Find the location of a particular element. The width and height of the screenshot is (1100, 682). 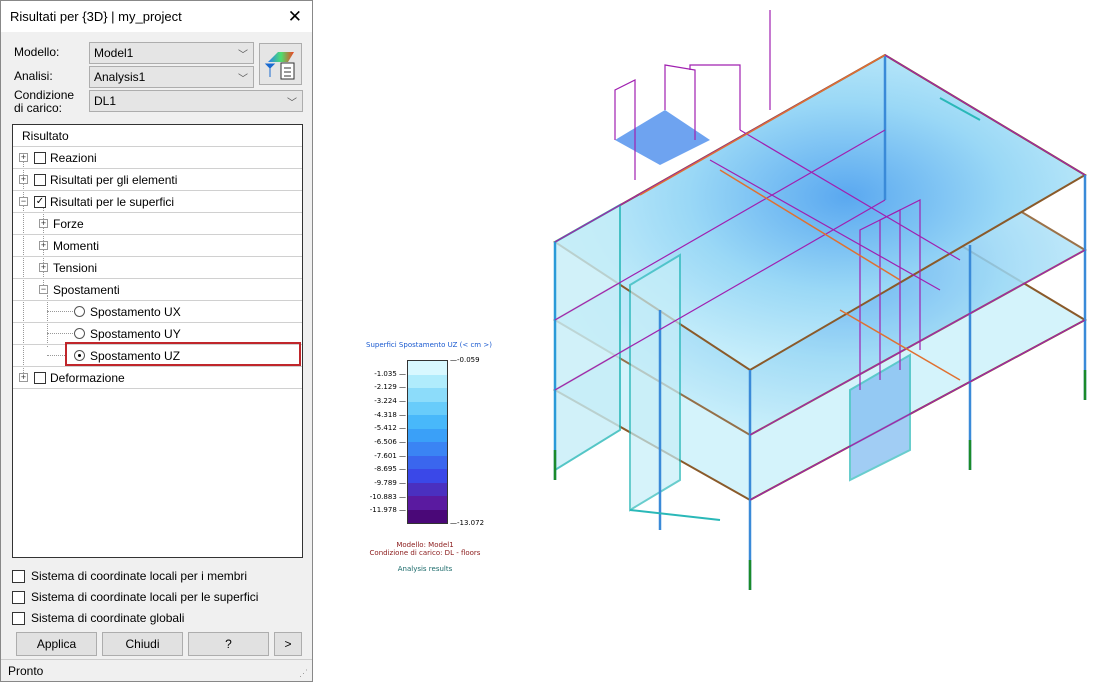

load-case-select: DL1 ﹀ is located at coordinates (196, 101).